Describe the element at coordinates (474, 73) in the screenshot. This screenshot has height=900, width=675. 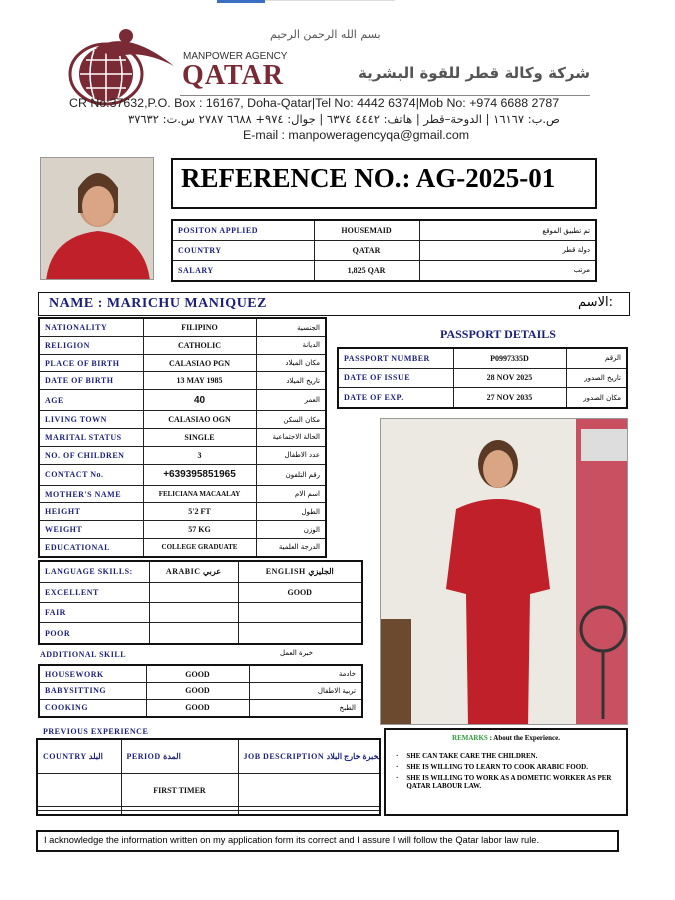
I see `agency-name-arabic: شركة وكالة قطر للقوة البشرية` at that location.